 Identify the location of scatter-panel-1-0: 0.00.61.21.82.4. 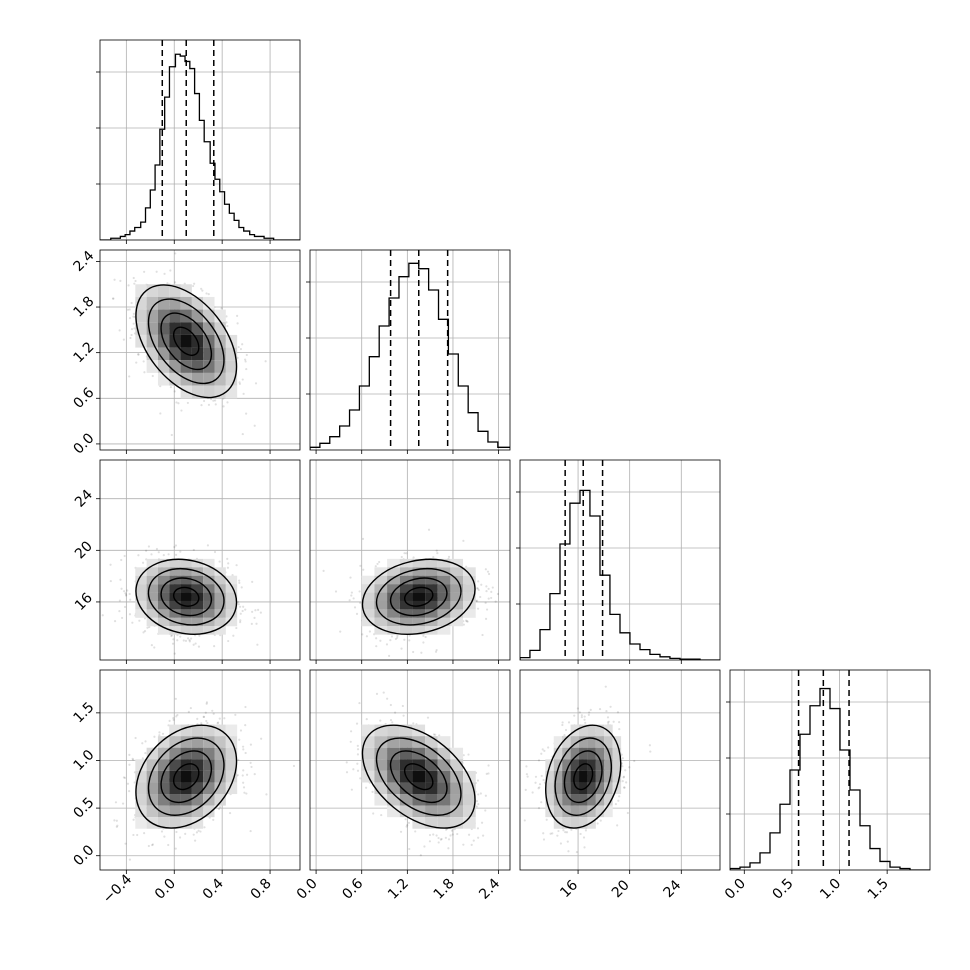
(185, 352).